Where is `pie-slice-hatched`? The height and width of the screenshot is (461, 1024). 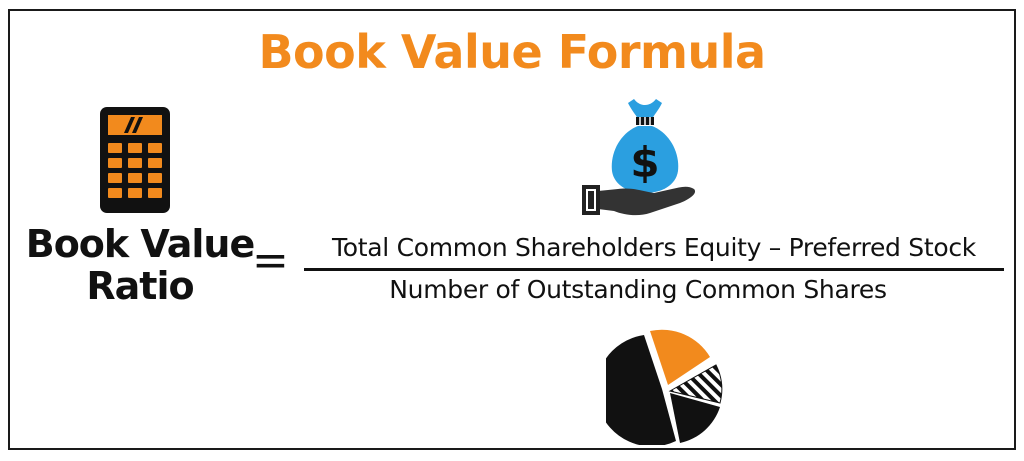
pie-slice-hatched is located at coordinates (695, 384).